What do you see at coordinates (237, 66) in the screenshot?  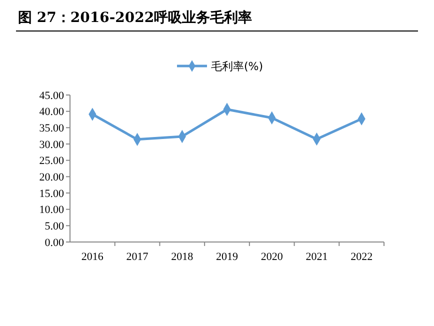 I see `legend-label: 毛利率(%)` at bounding box center [237, 66].